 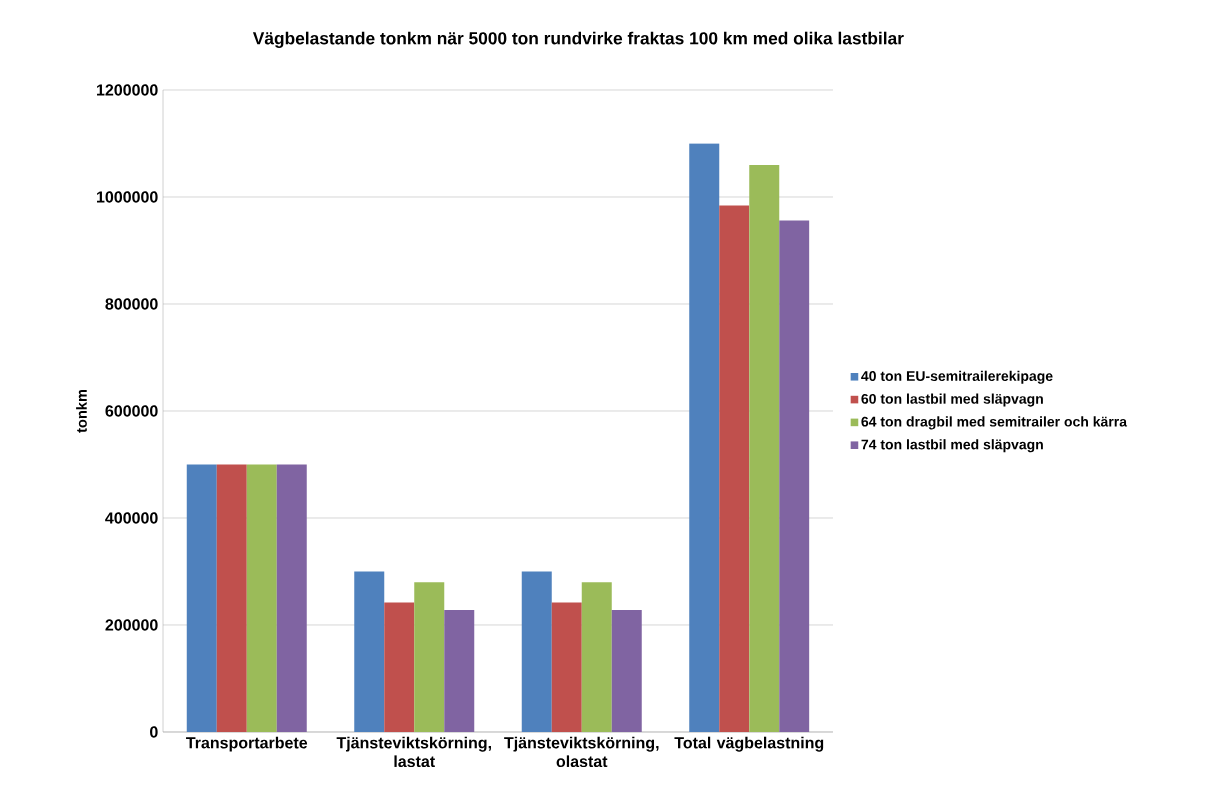 What do you see at coordinates (131, 518) in the screenshot?
I see `y-tick-label: 400000` at bounding box center [131, 518].